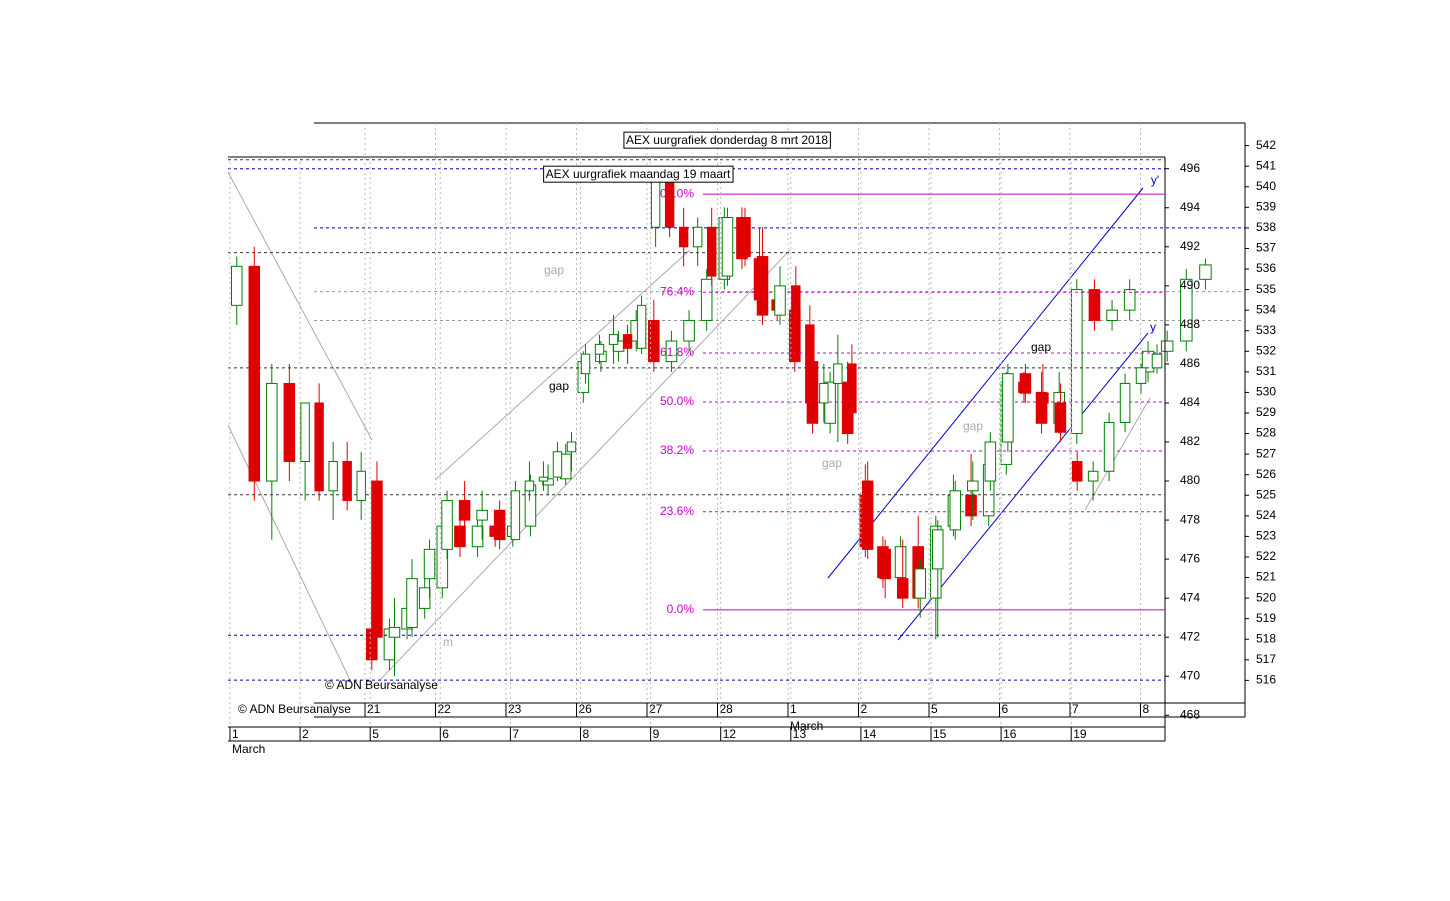 This screenshot has width=1450, height=901. Describe the element at coordinates (1266, 330) in the screenshot. I see `y-tick-label: 533` at that location.